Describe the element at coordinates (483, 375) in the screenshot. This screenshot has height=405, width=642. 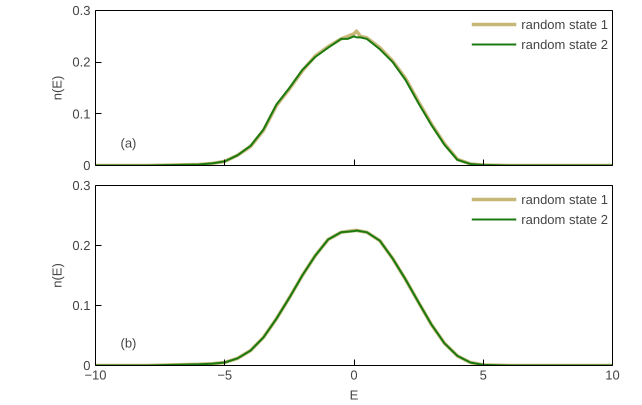
I see `x-tick-label: 5` at that location.